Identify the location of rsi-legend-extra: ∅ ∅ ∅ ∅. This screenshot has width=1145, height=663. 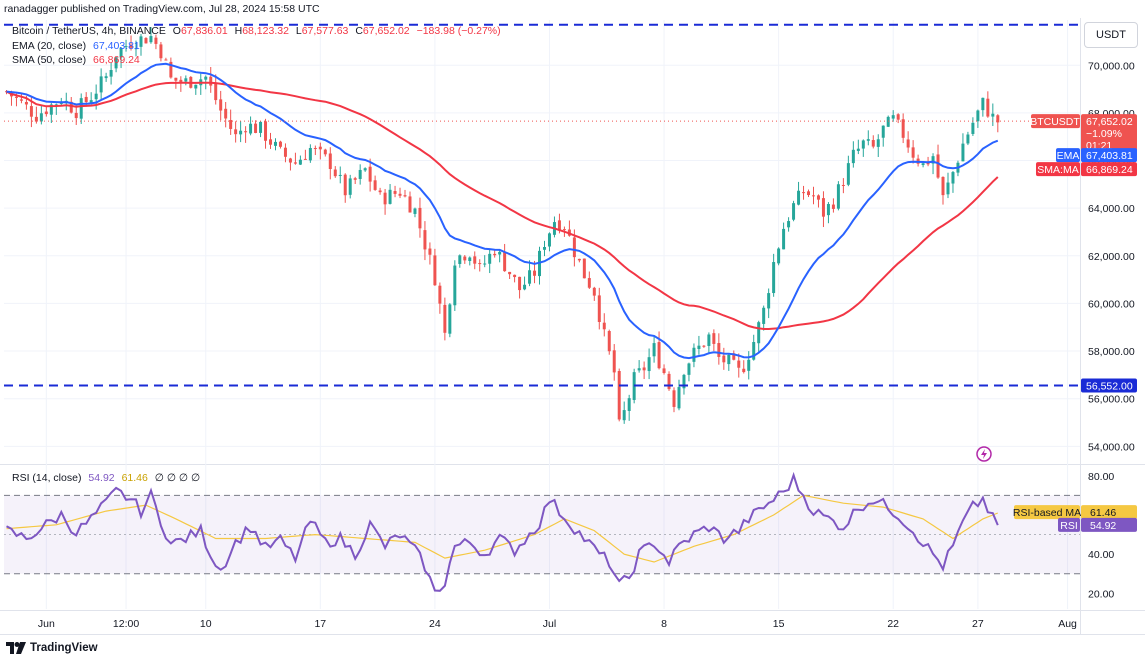
(177, 478).